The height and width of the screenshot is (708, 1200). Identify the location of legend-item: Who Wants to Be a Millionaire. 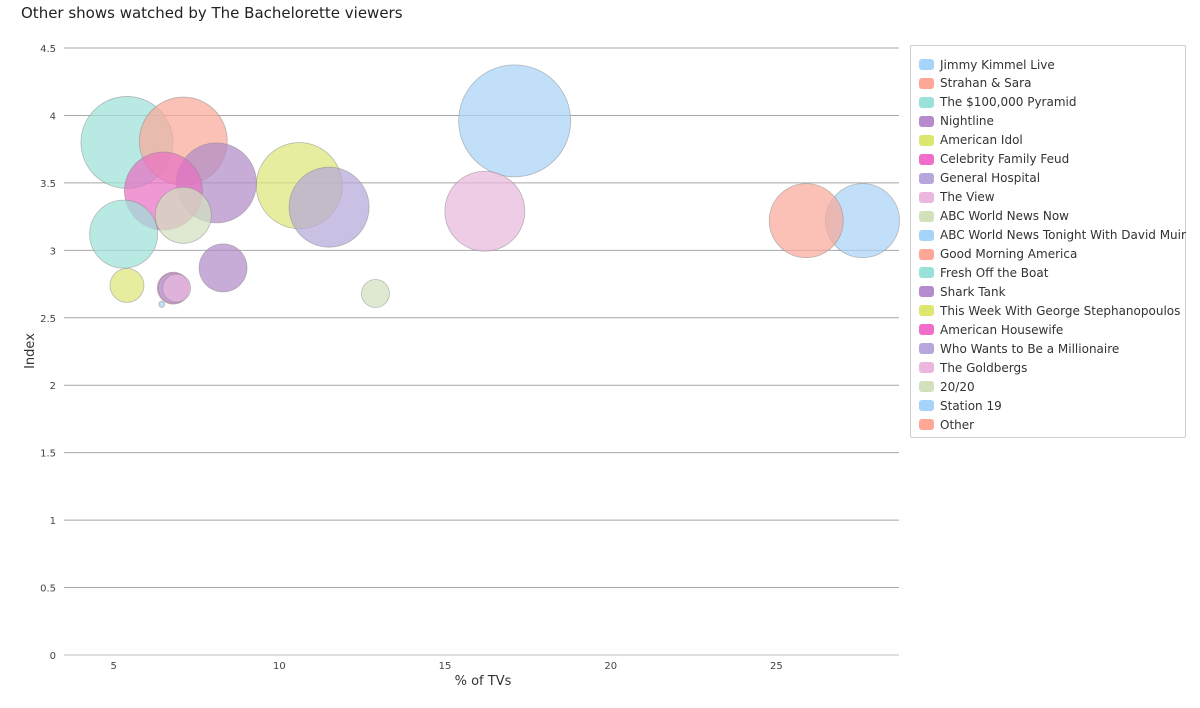
(1019, 348).